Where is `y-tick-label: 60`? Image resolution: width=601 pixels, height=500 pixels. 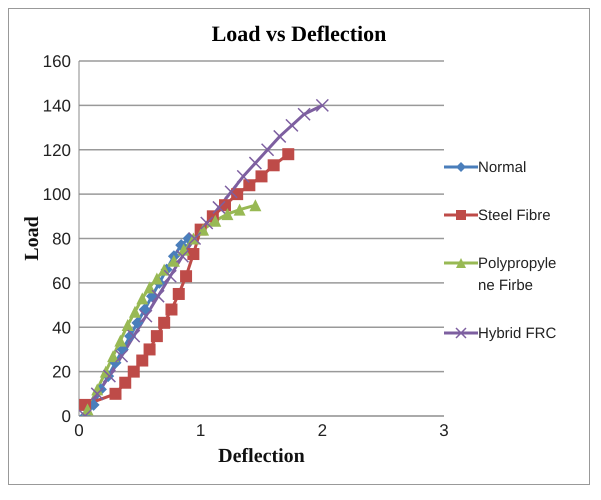
y-tick-label: 60 is located at coordinates (61, 283).